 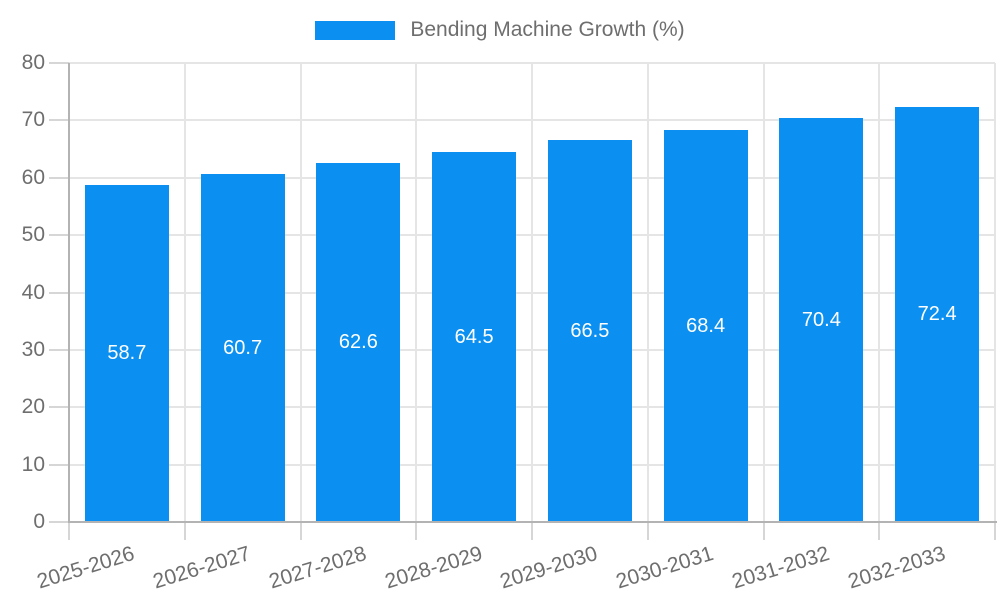 I want to click on legend-swatch, so click(x=355, y=30).